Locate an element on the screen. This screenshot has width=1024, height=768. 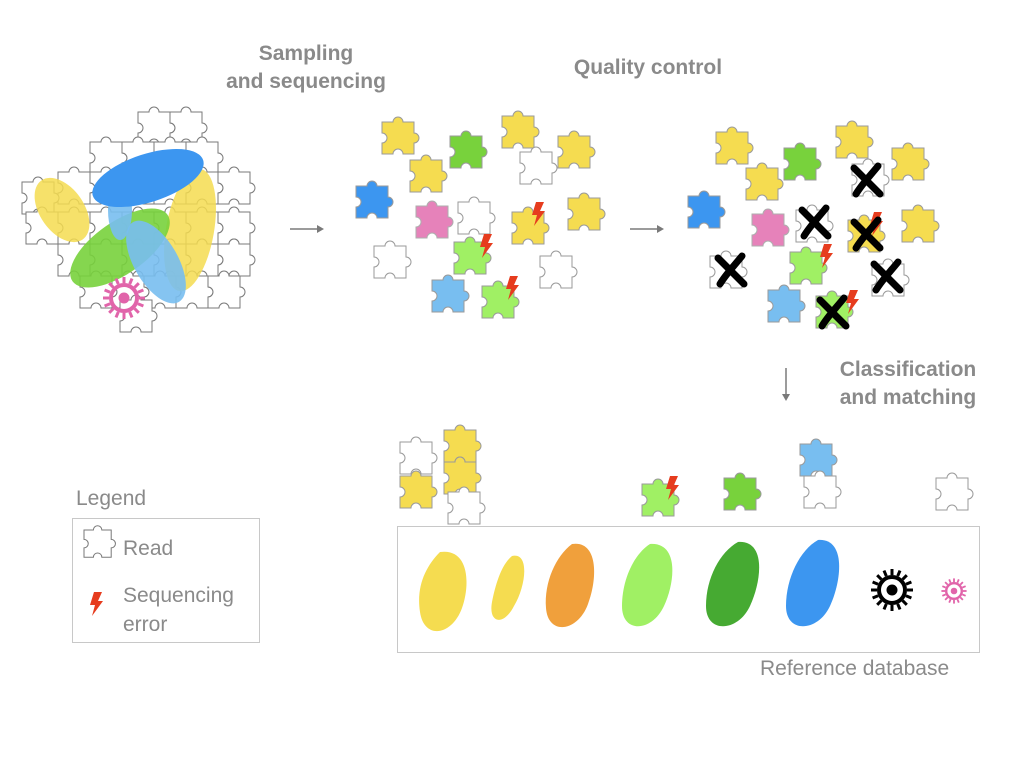
step-title-classification: Classification and matching is located at coordinates (908, 383).